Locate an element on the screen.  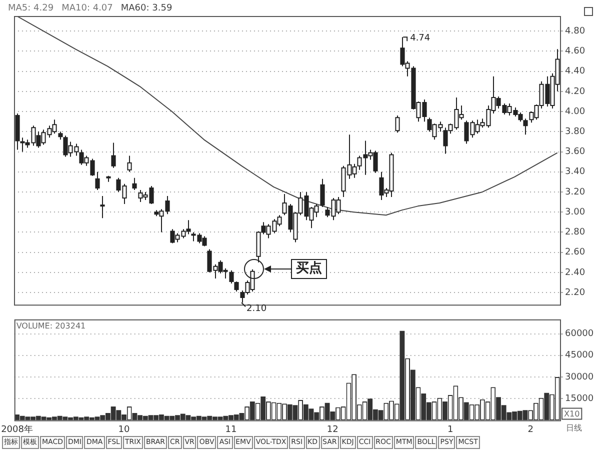
y-tick-label: 4.40 is located at coordinates (575, 71).